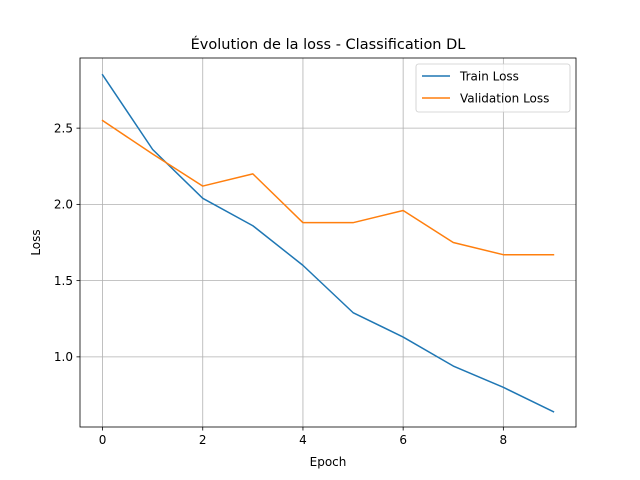 The image size is (640, 480). Describe the element at coordinates (203, 440) in the screenshot. I see `x-tick-label: 2` at that location.